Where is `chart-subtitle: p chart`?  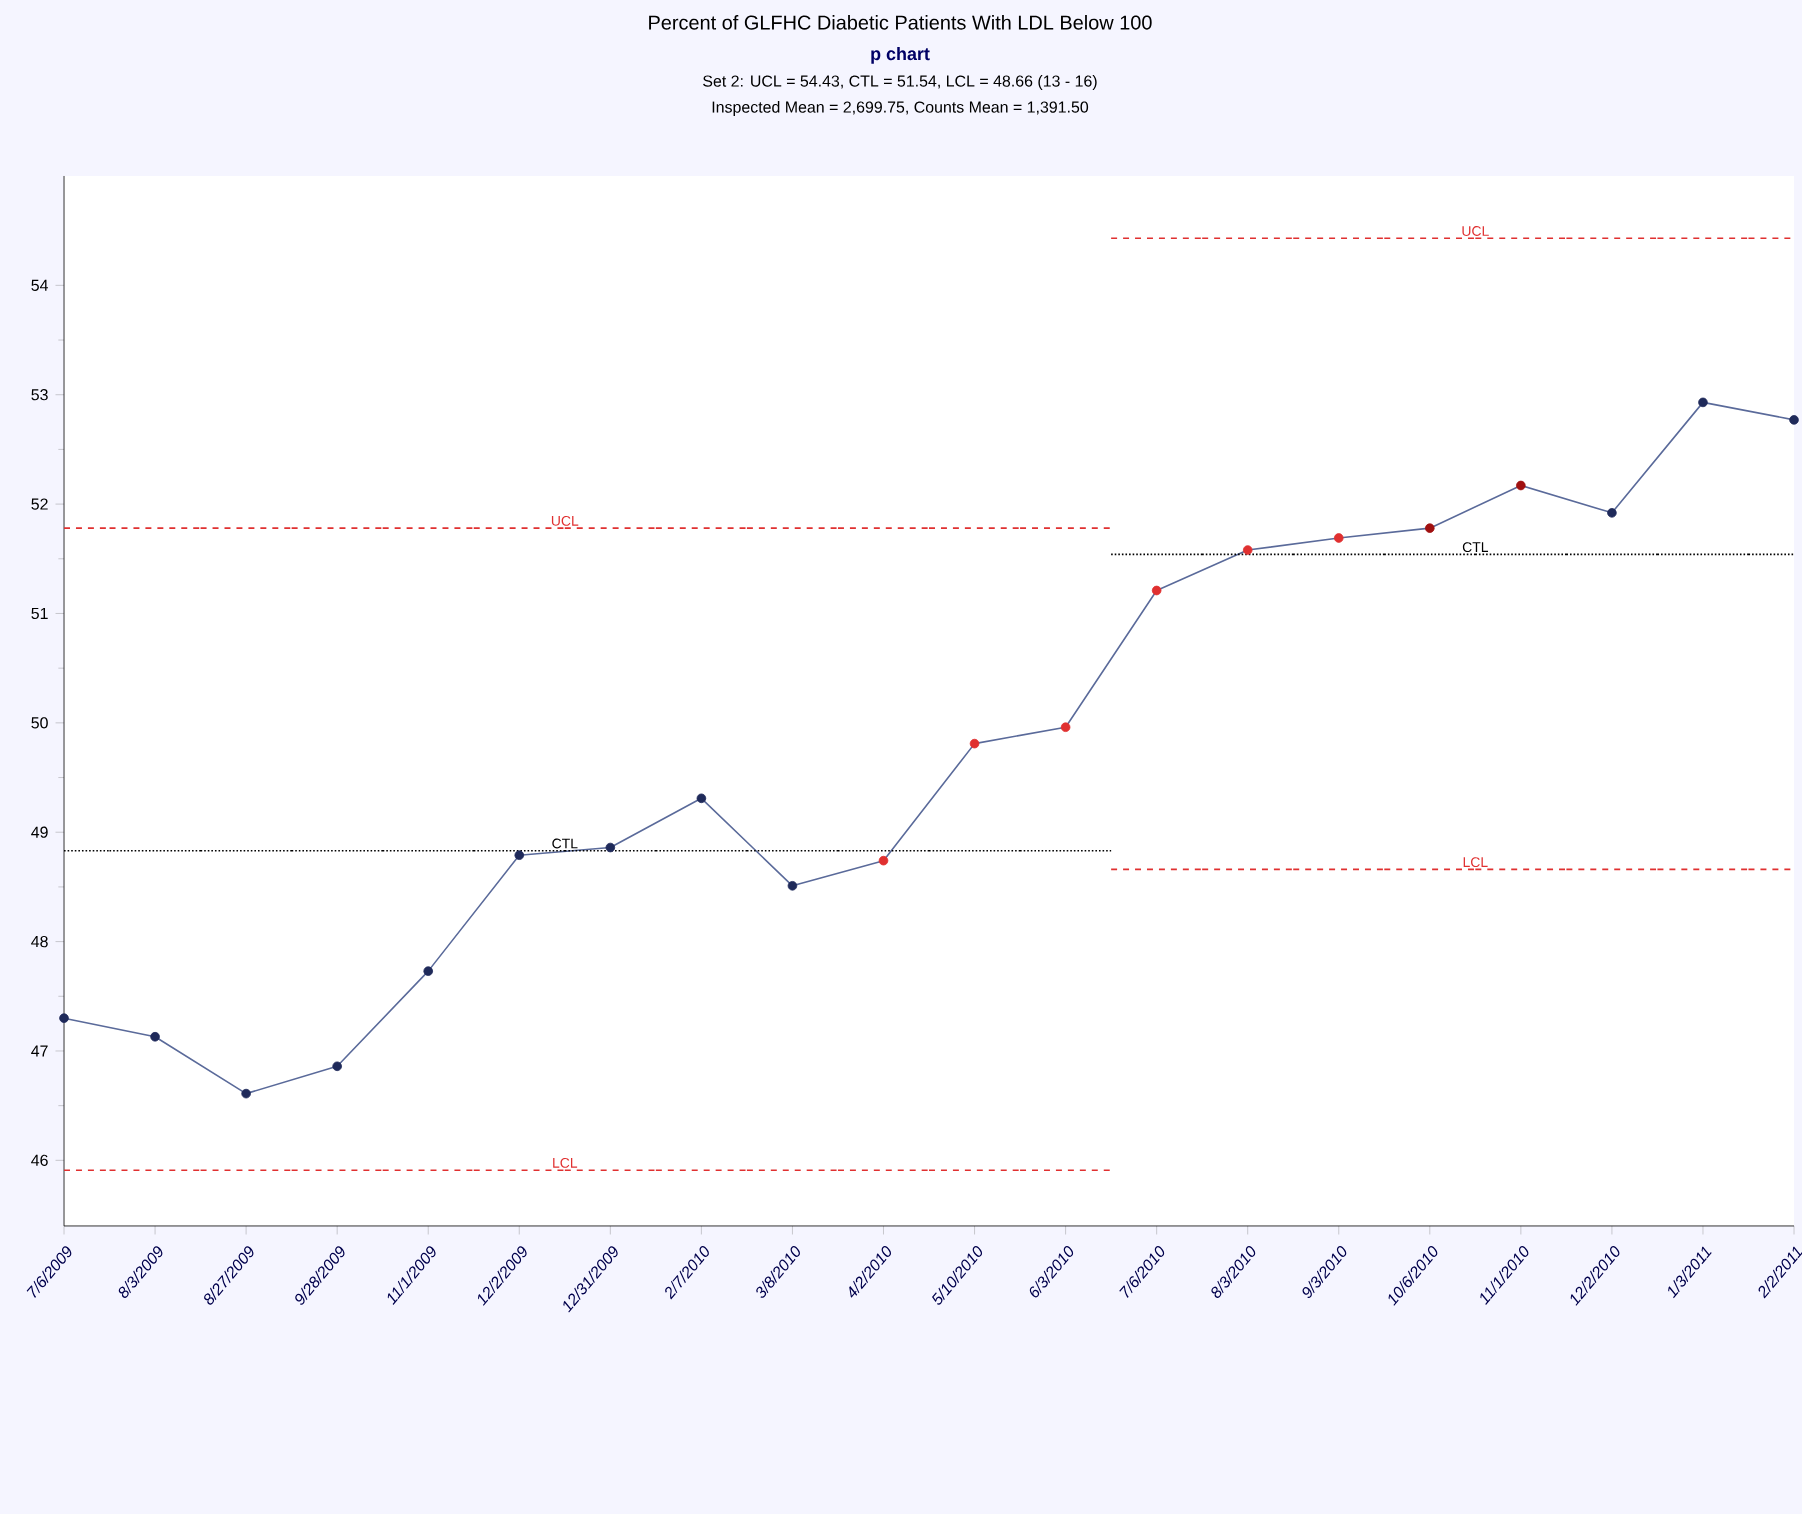
chart-subtitle: p chart is located at coordinates (900, 55).